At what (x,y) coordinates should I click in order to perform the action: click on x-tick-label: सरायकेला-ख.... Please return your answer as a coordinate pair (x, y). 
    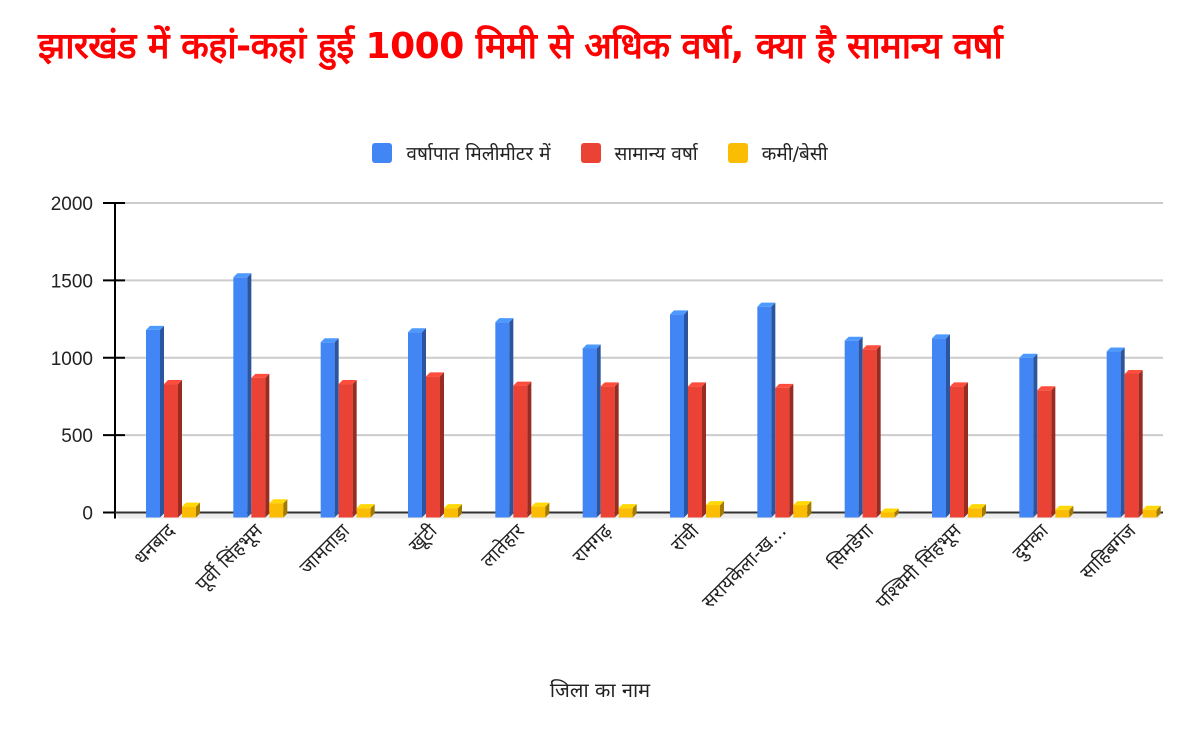
    Looking at the image, I should click on (744, 566).